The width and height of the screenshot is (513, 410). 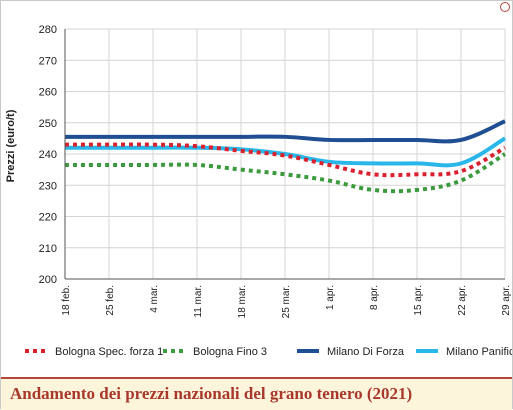 What do you see at coordinates (506, 300) in the screenshot?
I see `x-tick-label: 29 apr.` at bounding box center [506, 300].